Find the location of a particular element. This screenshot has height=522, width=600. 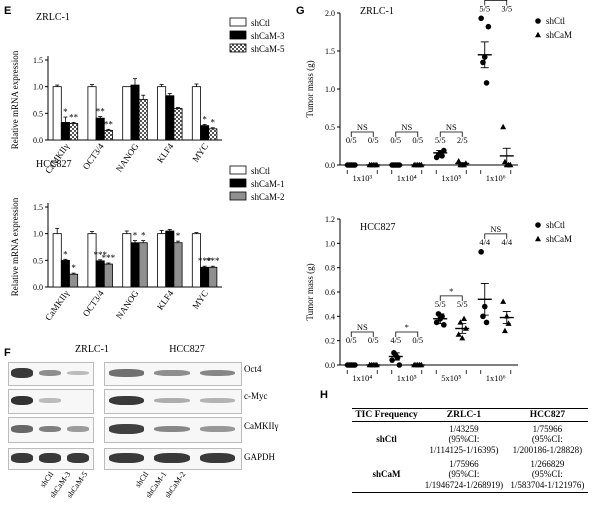

y-tick-label: 0.6 is located at coordinates (330, 292).